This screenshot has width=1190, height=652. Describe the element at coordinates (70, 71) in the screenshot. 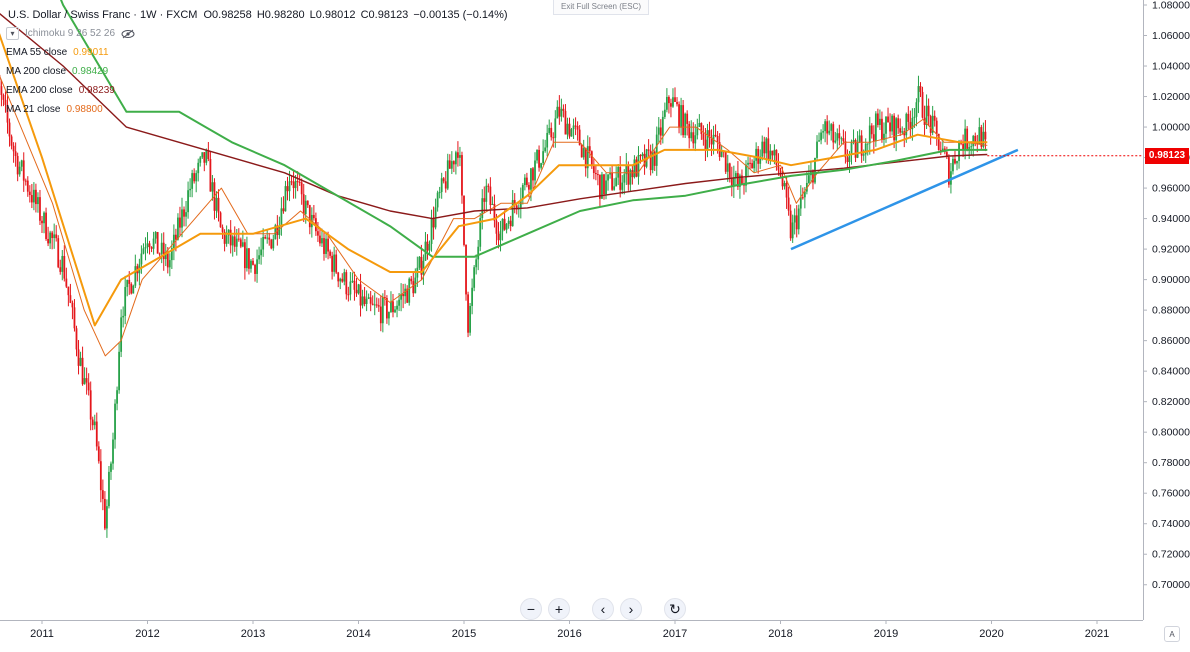

I see `indicator-ma200: MA 200 close 0.98429` at that location.